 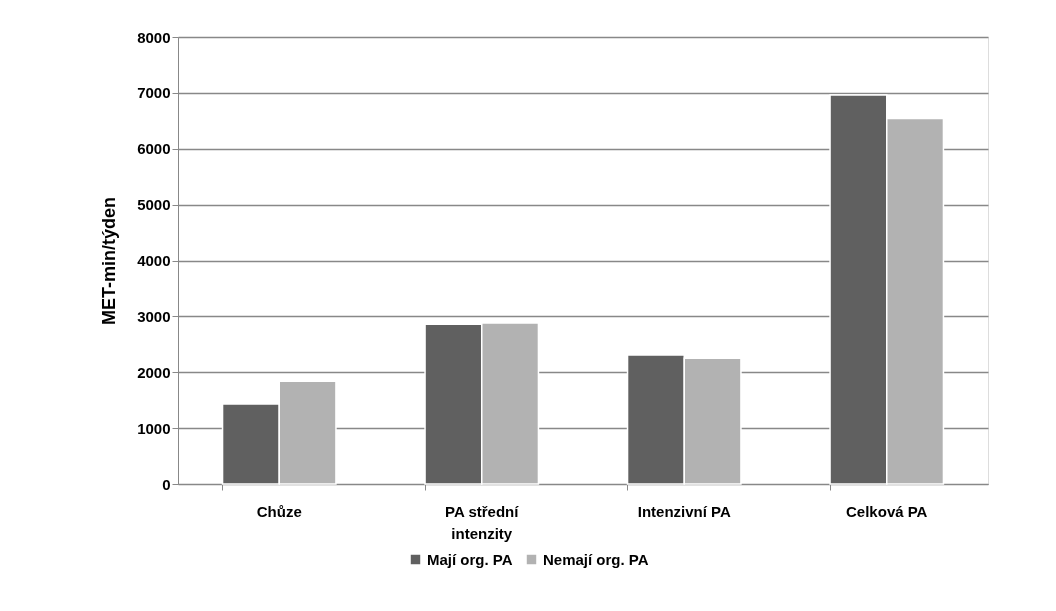 What do you see at coordinates (887, 511) in the screenshot?
I see `x-tick-label: Celková PA` at bounding box center [887, 511].